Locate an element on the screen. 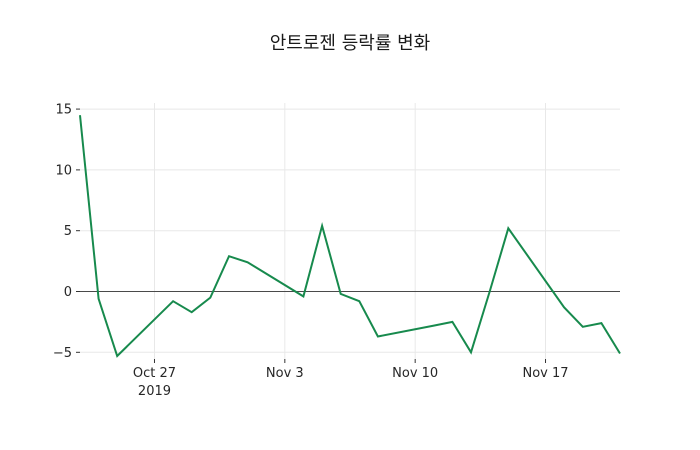  x-axis-tick-year-label: 2019 is located at coordinates (154, 391).